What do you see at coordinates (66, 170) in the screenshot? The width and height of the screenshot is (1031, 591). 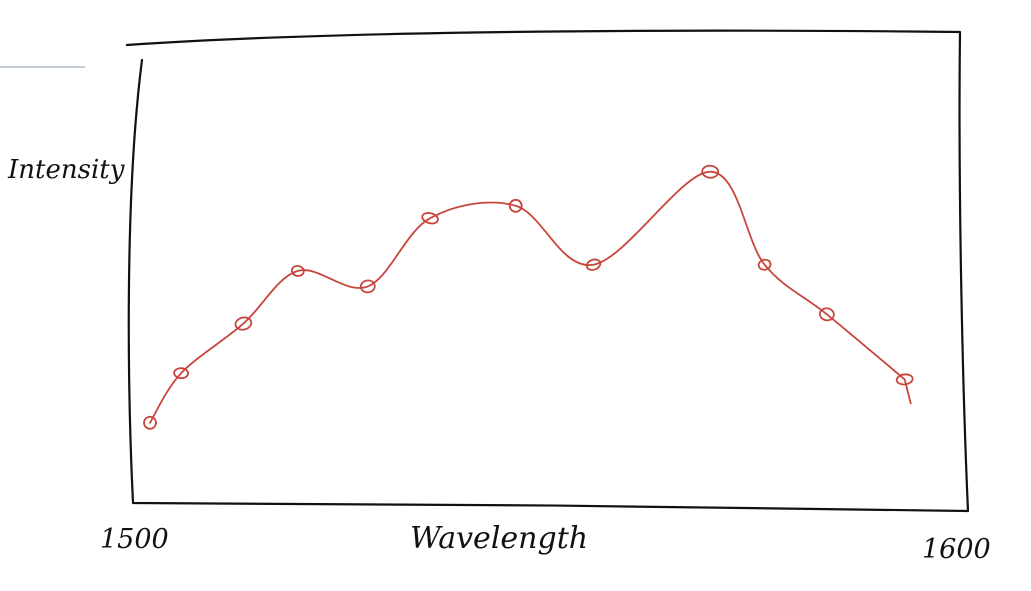 I see `y-axis-label: Intensity` at bounding box center [66, 170].